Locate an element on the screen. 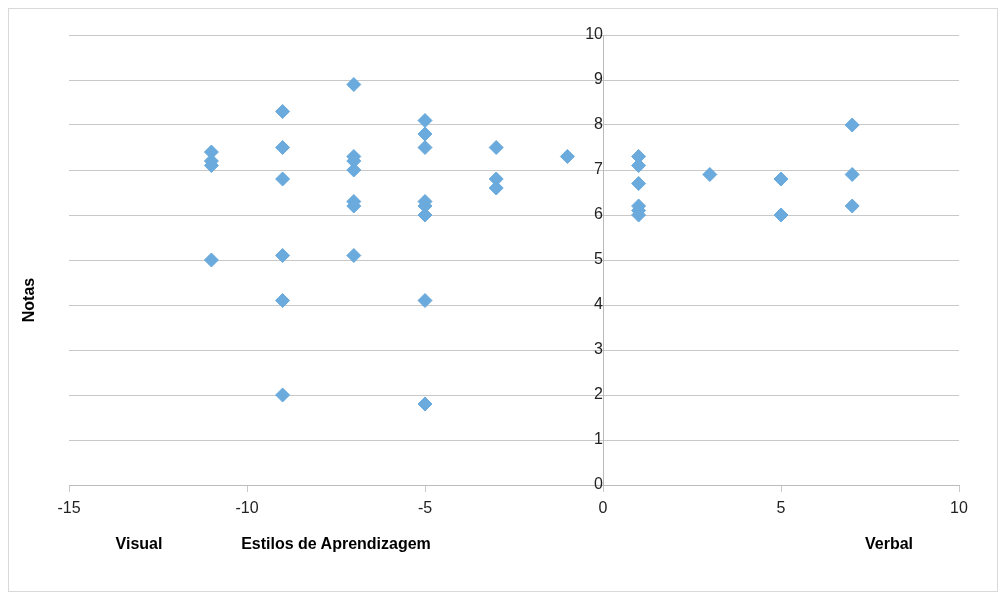  text: Visual is located at coordinates (139, 544).